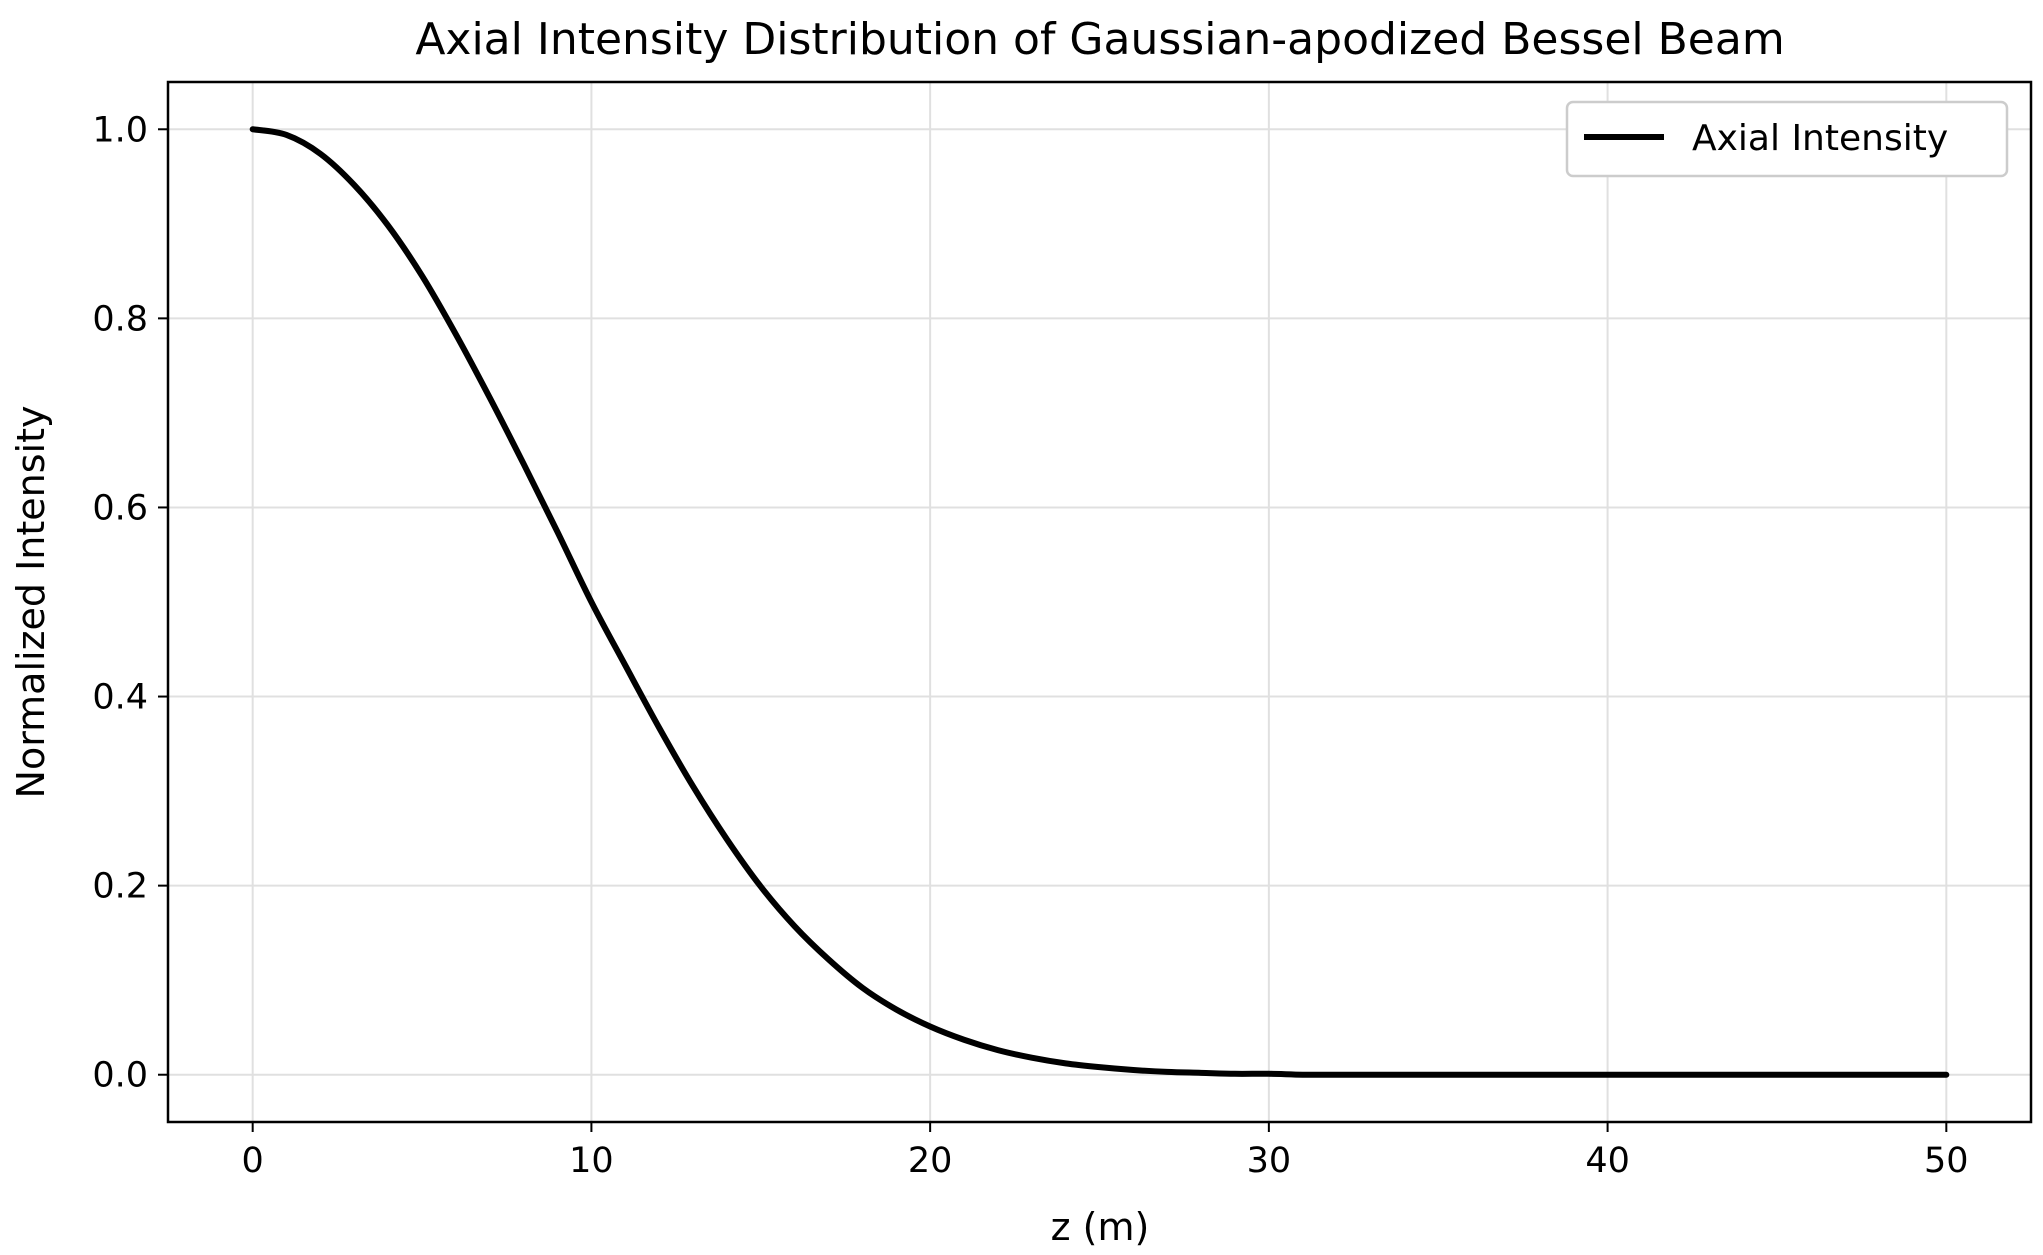 This screenshot has width=2043, height=1255. I want to click on legend-box, so click(1787, 139).